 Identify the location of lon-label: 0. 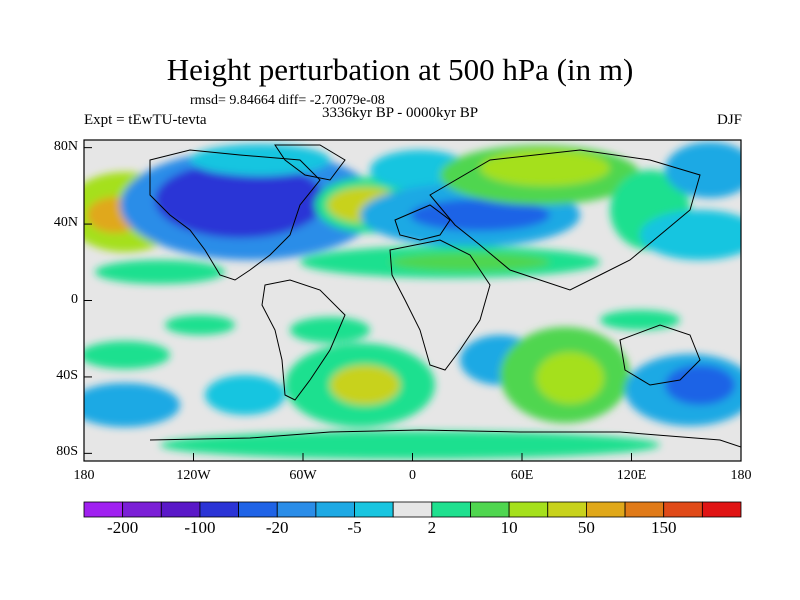
(412, 475).